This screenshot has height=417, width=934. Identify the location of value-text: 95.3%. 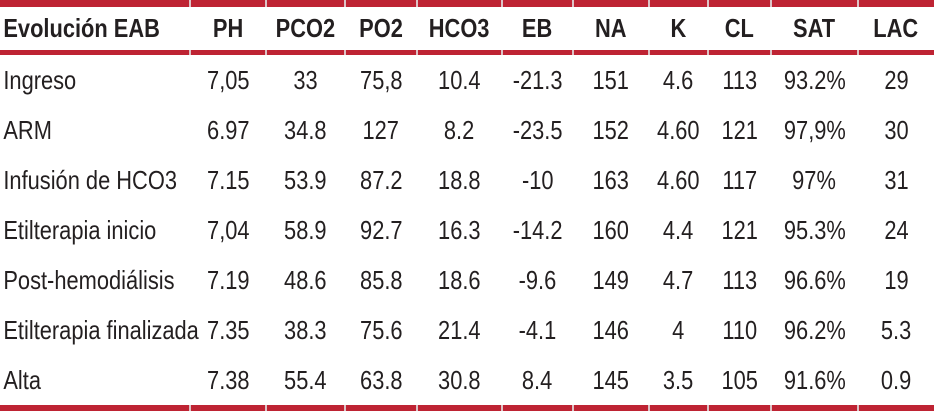
(814, 229).